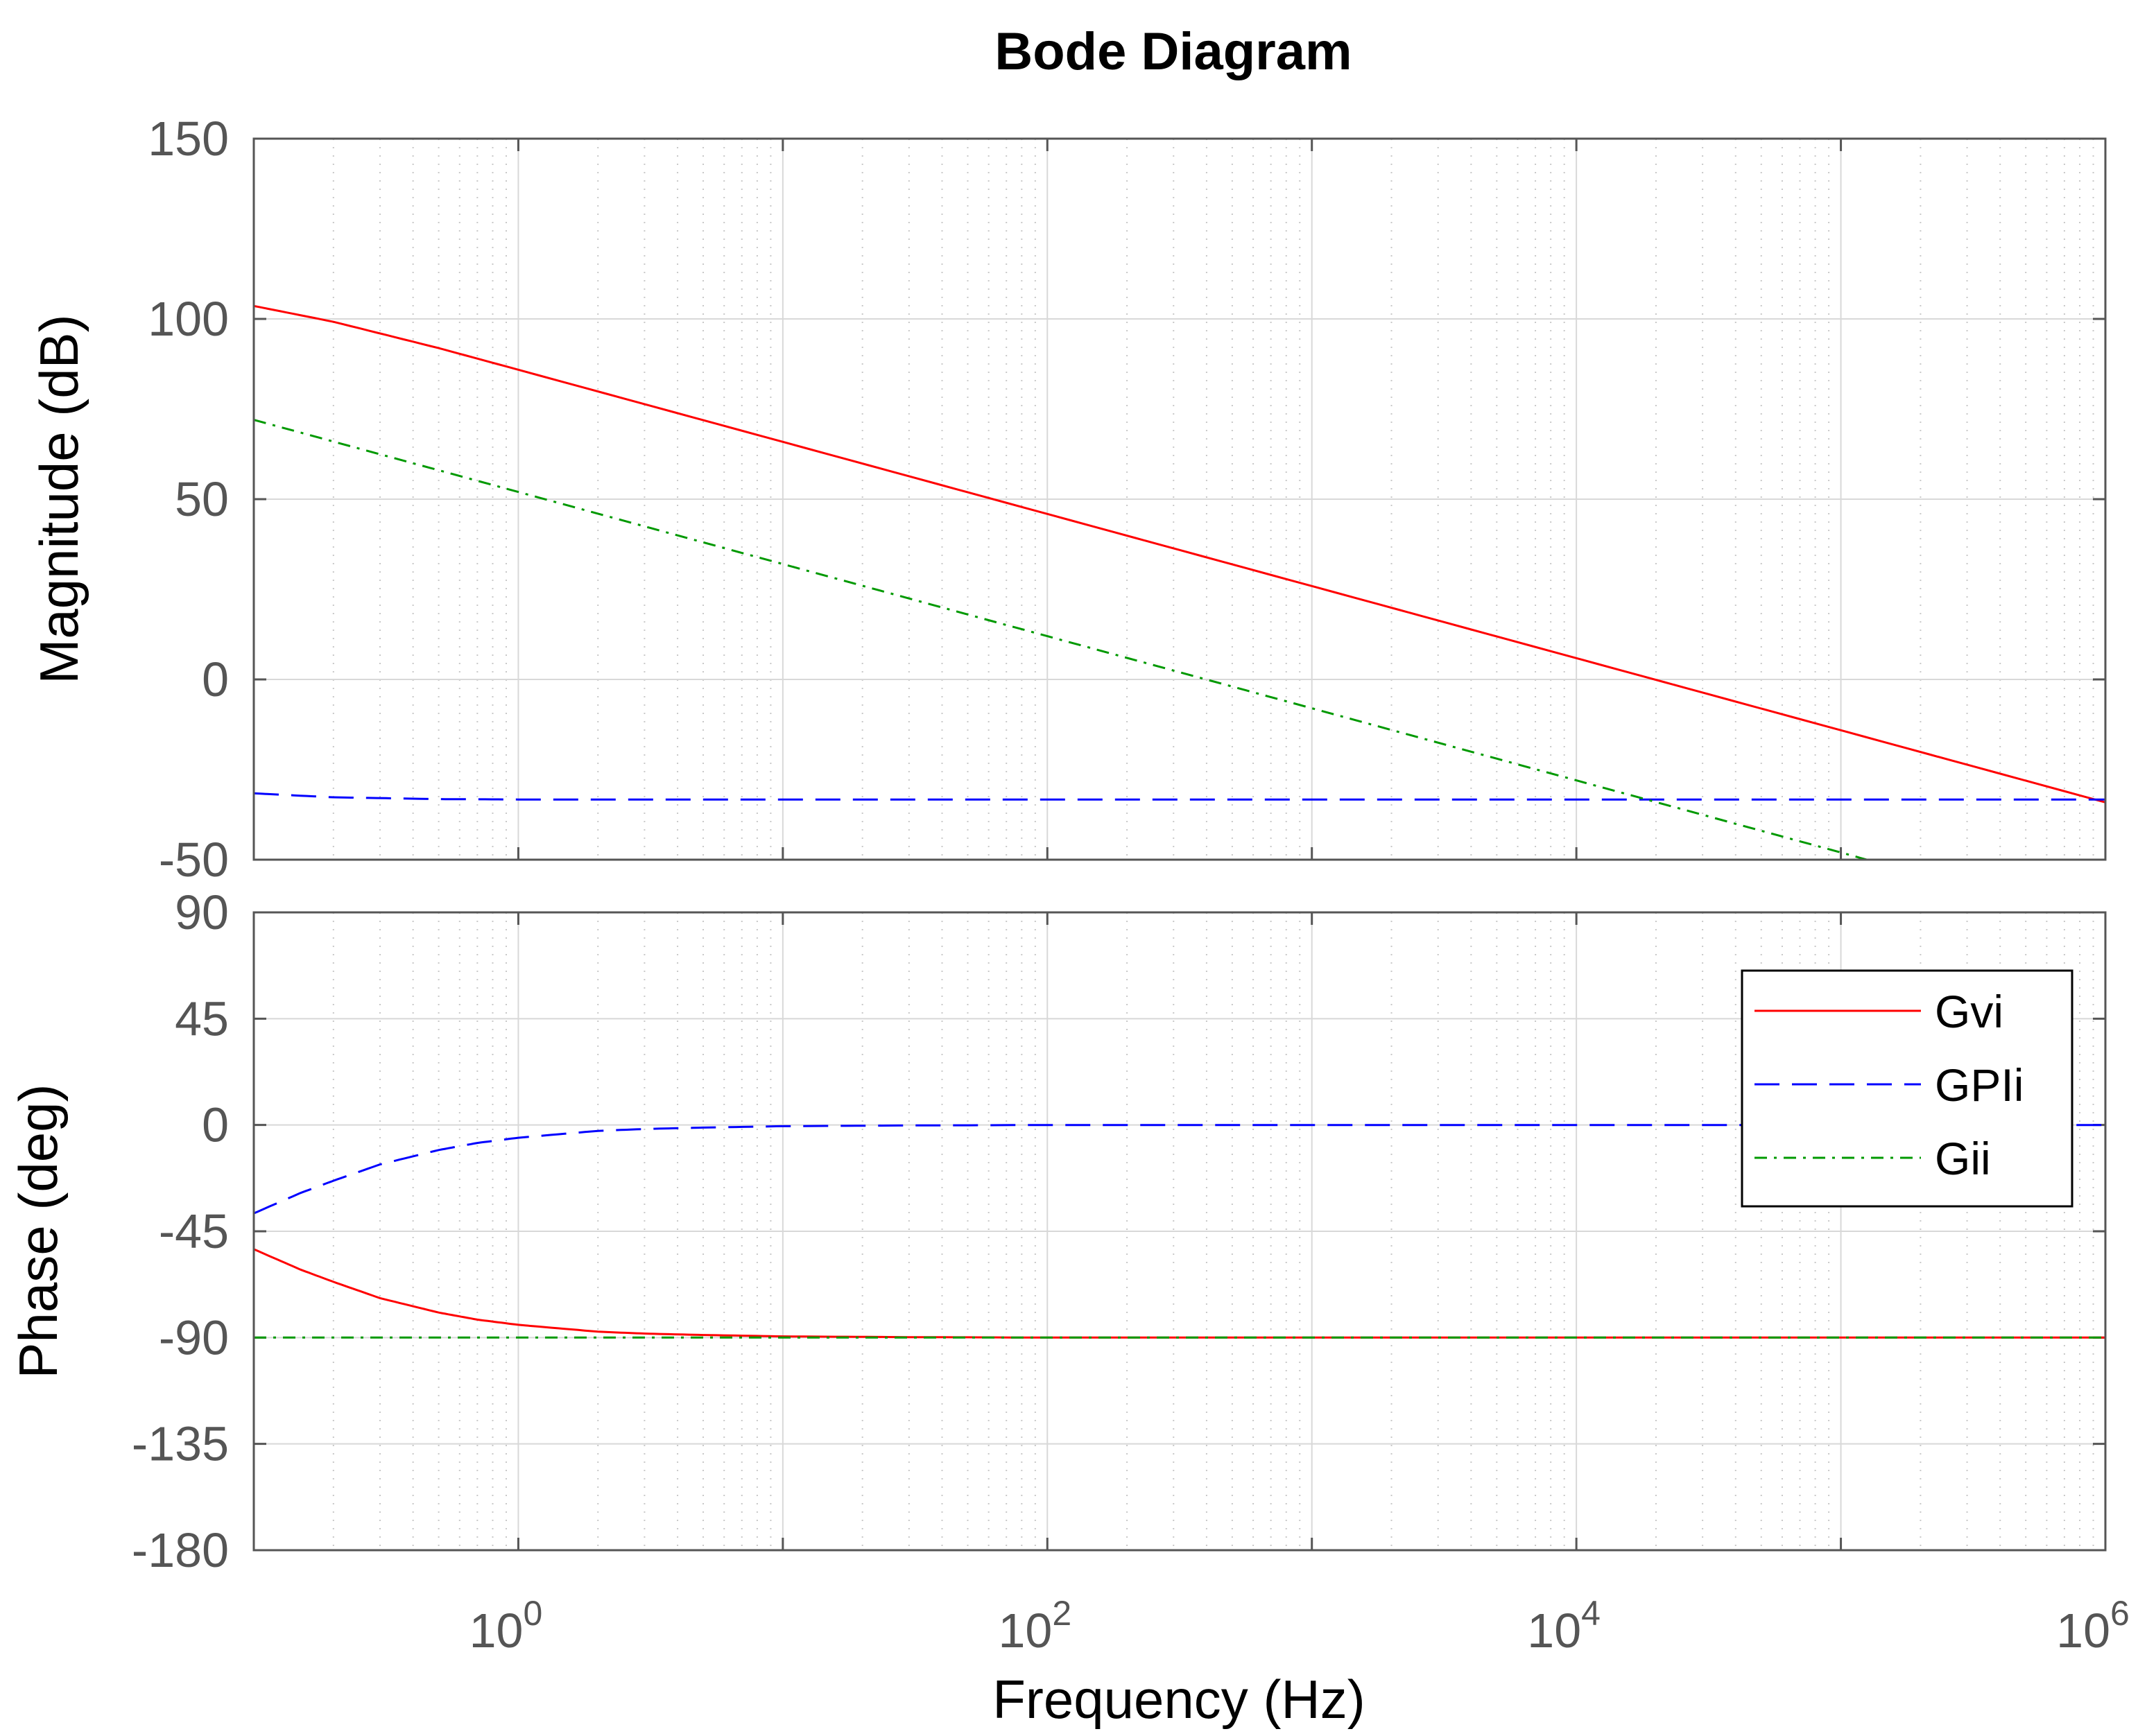  I want to click on phase-series, so click(1179, 1232).